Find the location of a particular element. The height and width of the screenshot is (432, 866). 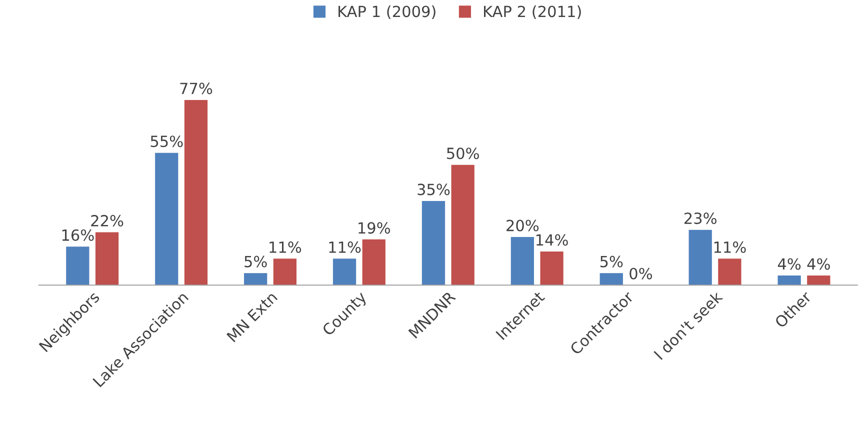

data-label: 20% is located at coordinates (522, 226).